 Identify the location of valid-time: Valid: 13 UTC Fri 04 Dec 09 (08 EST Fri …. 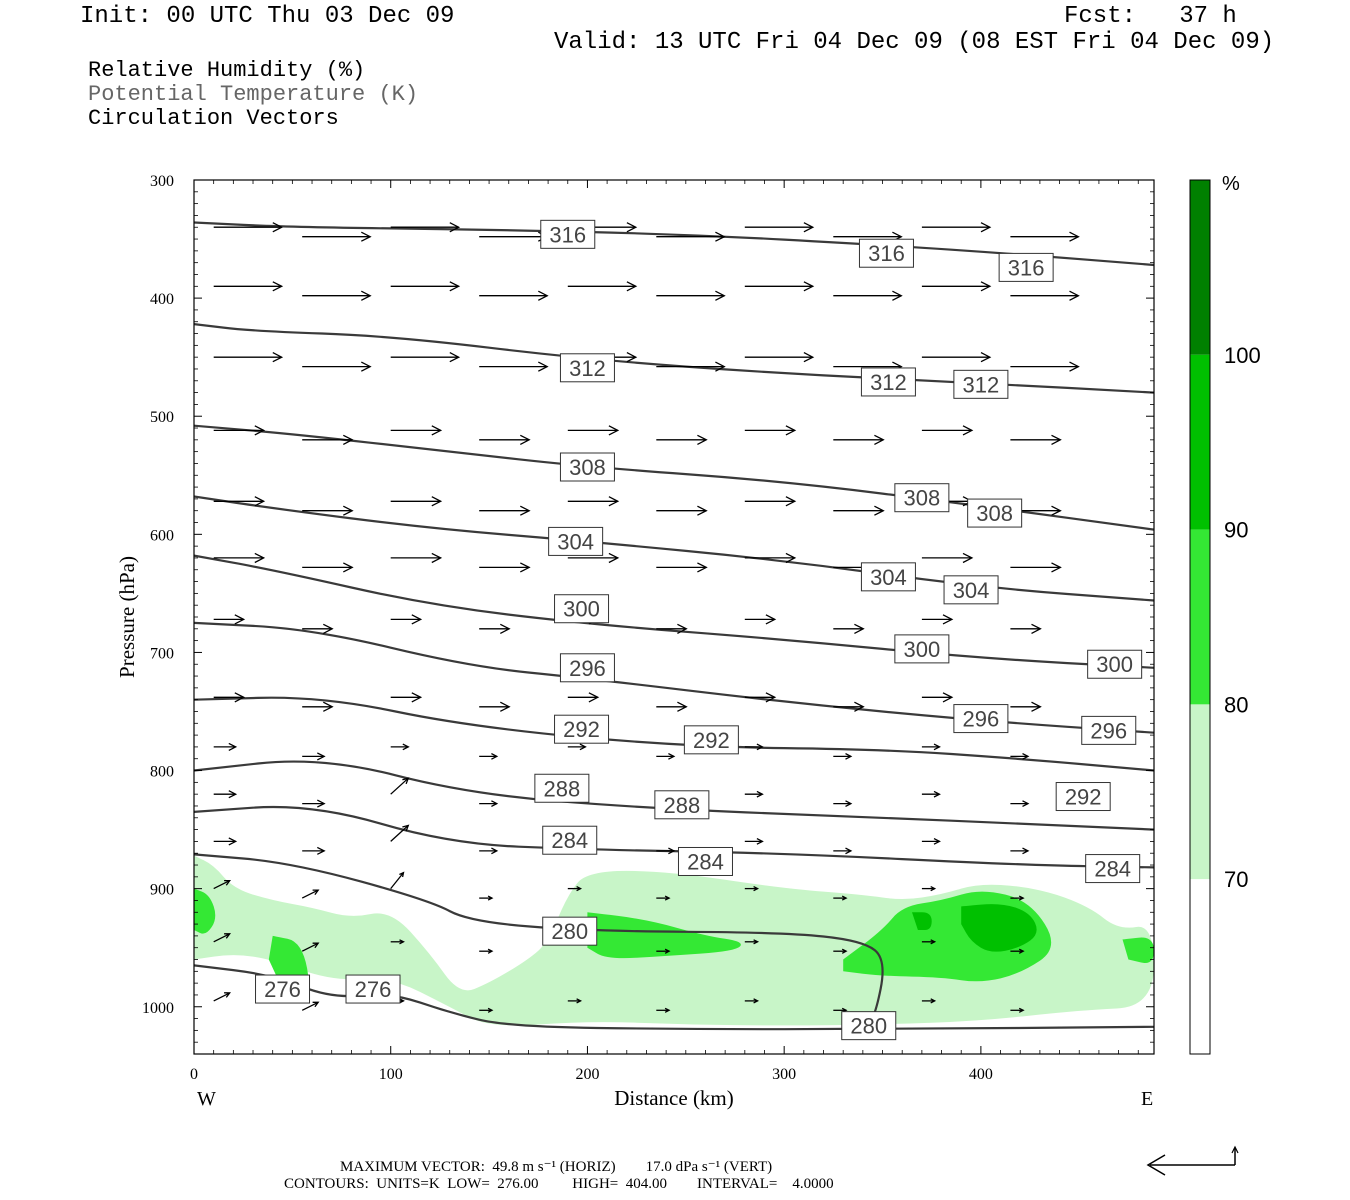
(914, 42).